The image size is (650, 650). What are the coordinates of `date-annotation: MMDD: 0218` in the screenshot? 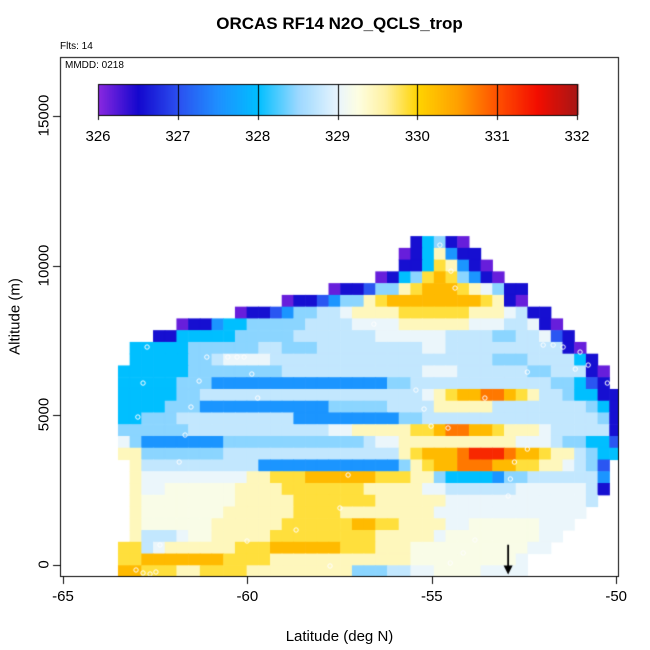 It's located at (94, 65).